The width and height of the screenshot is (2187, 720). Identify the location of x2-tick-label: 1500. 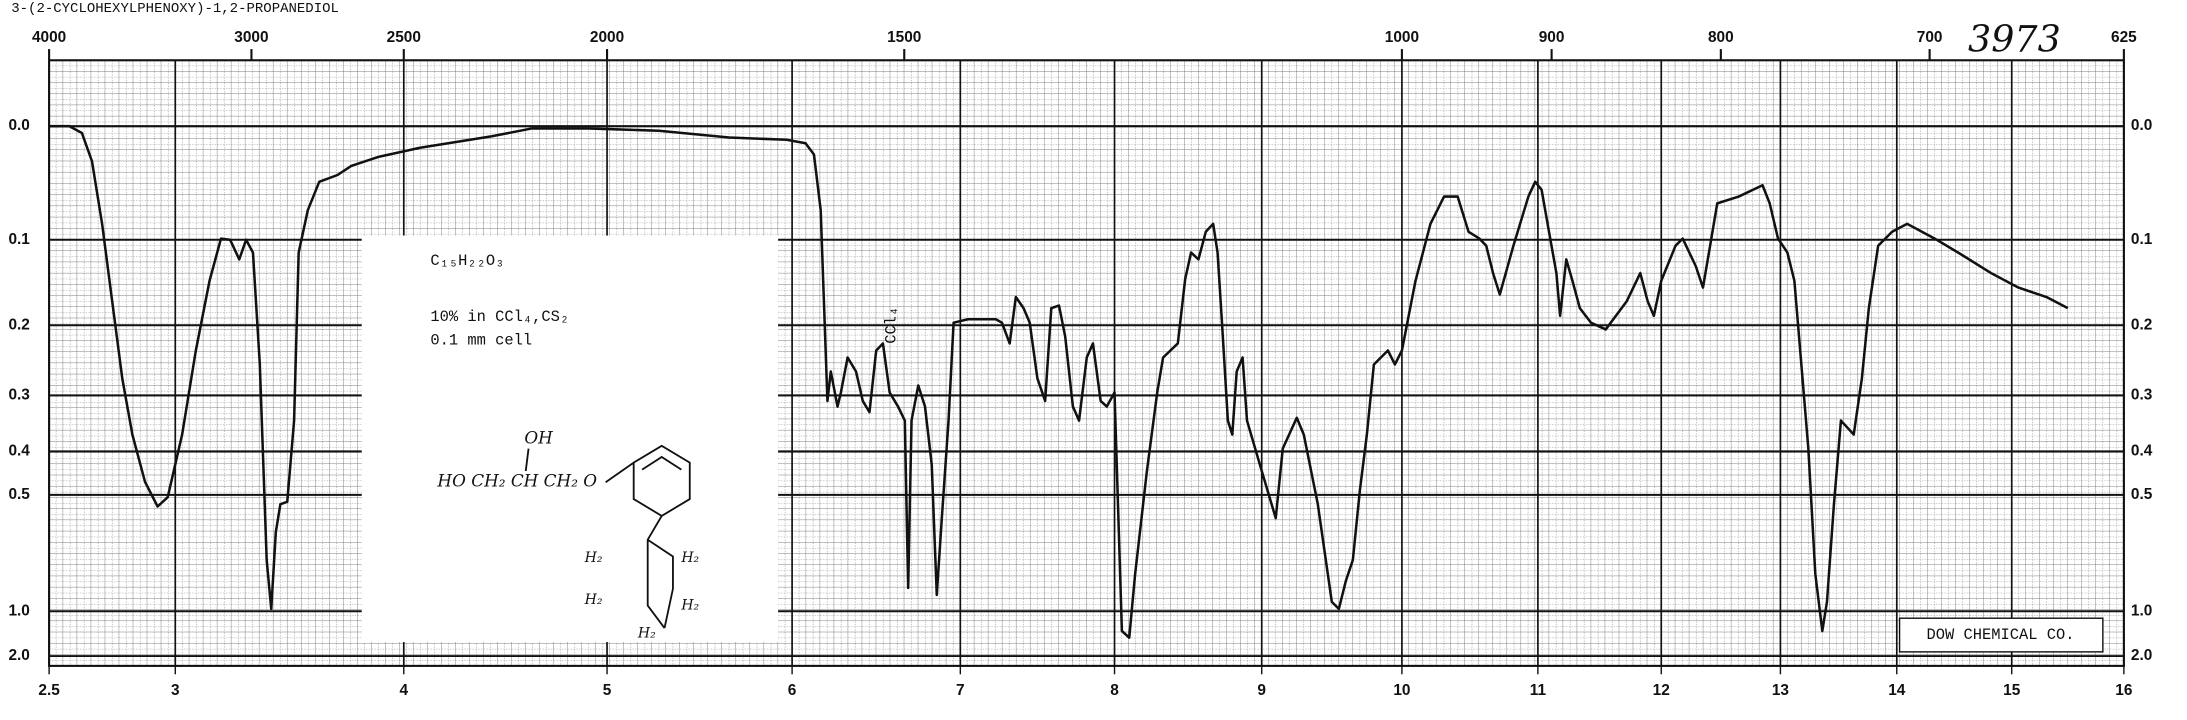
(904, 37).